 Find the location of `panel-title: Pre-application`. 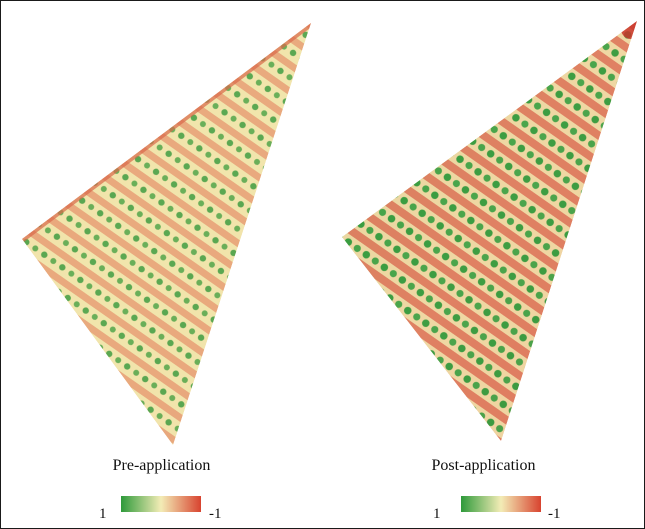

panel-title: Pre-application is located at coordinates (161, 465).